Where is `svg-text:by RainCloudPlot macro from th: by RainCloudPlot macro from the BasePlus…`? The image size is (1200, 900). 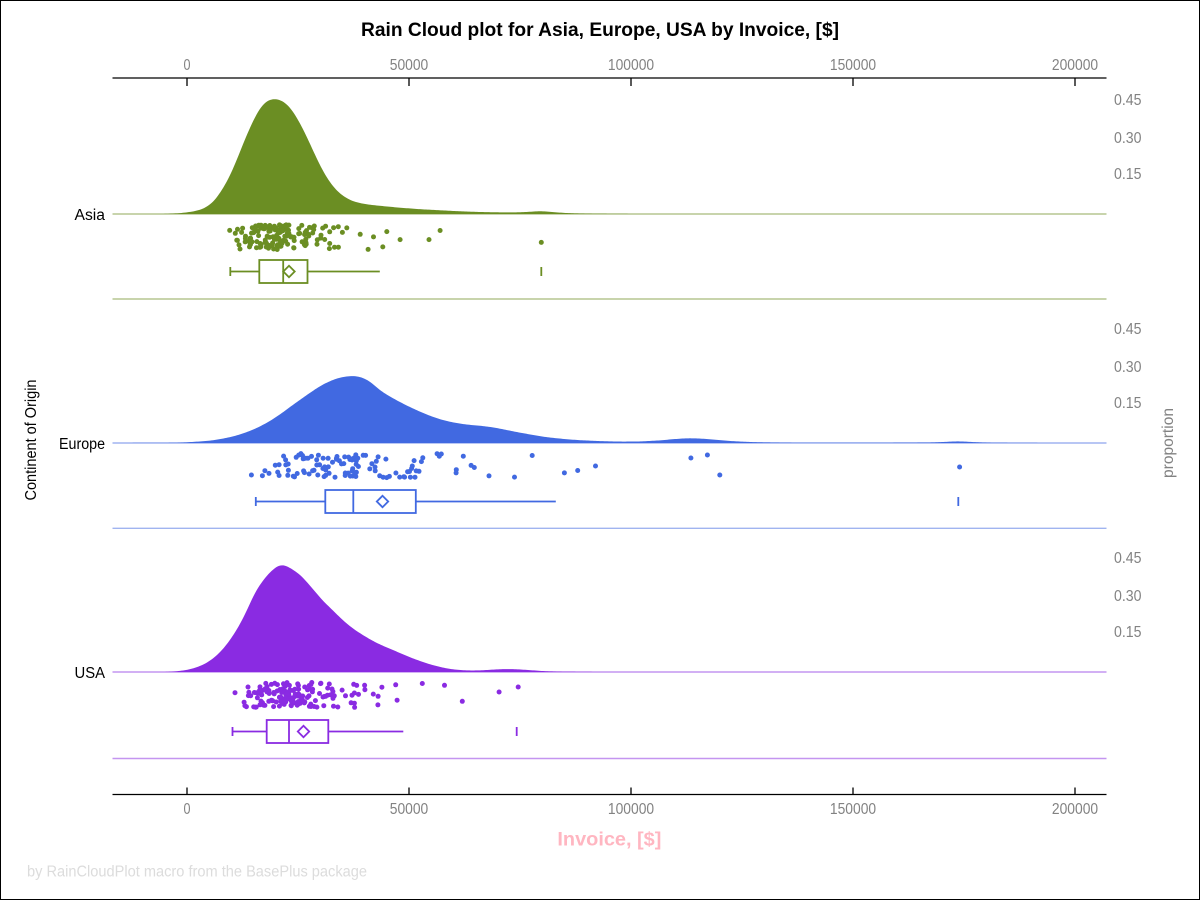
svg-text:by RainCloudPlot macro from th: by RainCloudPlot macro from the BasePlus… is located at coordinates (197, 872).